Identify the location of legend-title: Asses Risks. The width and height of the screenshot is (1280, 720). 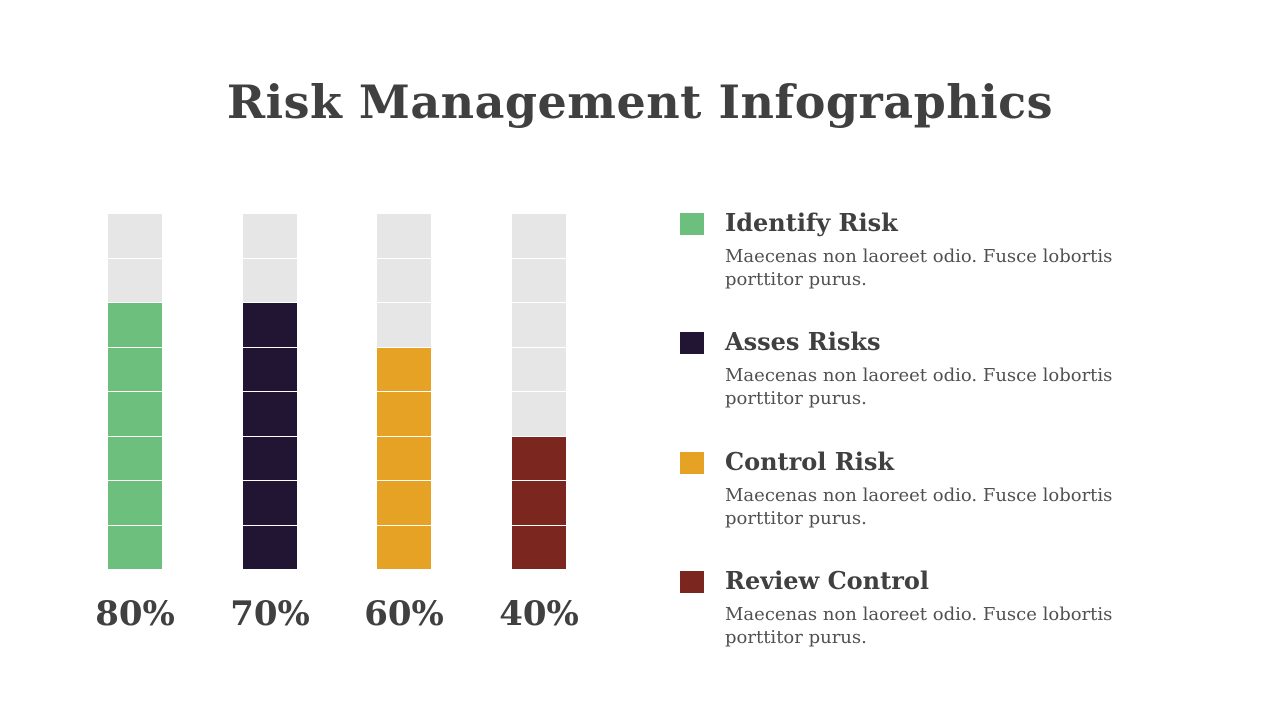
(803, 341).